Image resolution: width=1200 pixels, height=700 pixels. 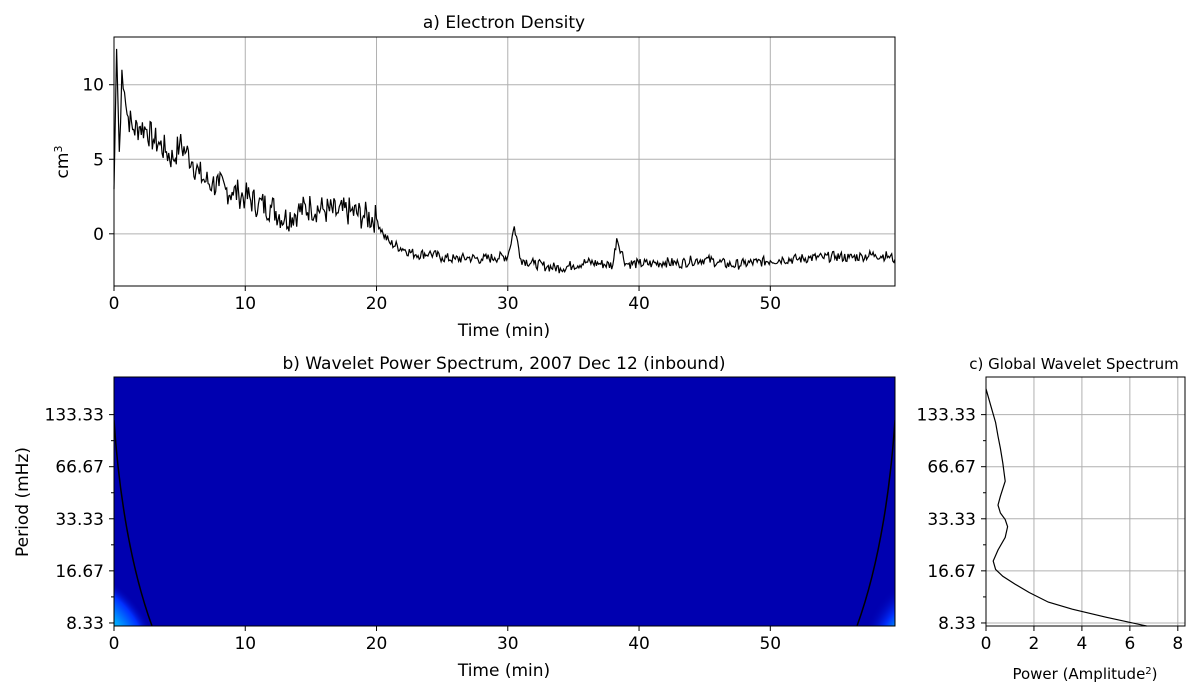 What do you see at coordinates (245, 644) in the screenshot?
I see `panel-b-x-tick-label: 10` at bounding box center [245, 644].